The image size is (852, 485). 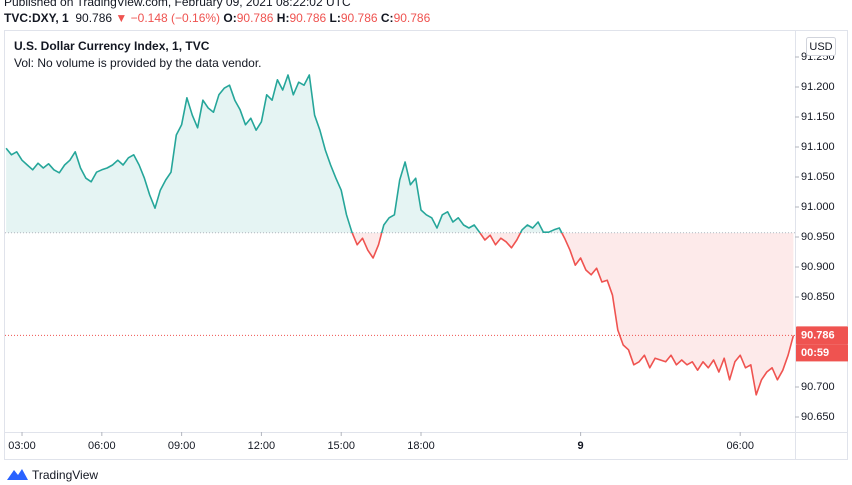 I want to click on ohlc-name: O:, so click(x=230, y=18).